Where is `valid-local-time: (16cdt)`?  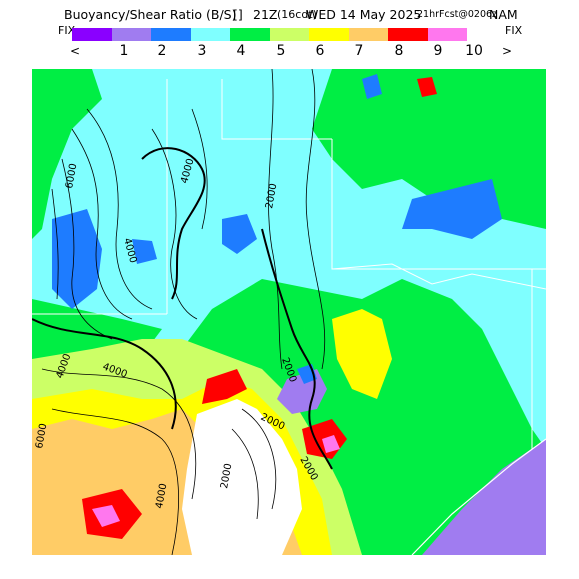
valid-local-time: (16cdt) is located at coordinates (297, 14).